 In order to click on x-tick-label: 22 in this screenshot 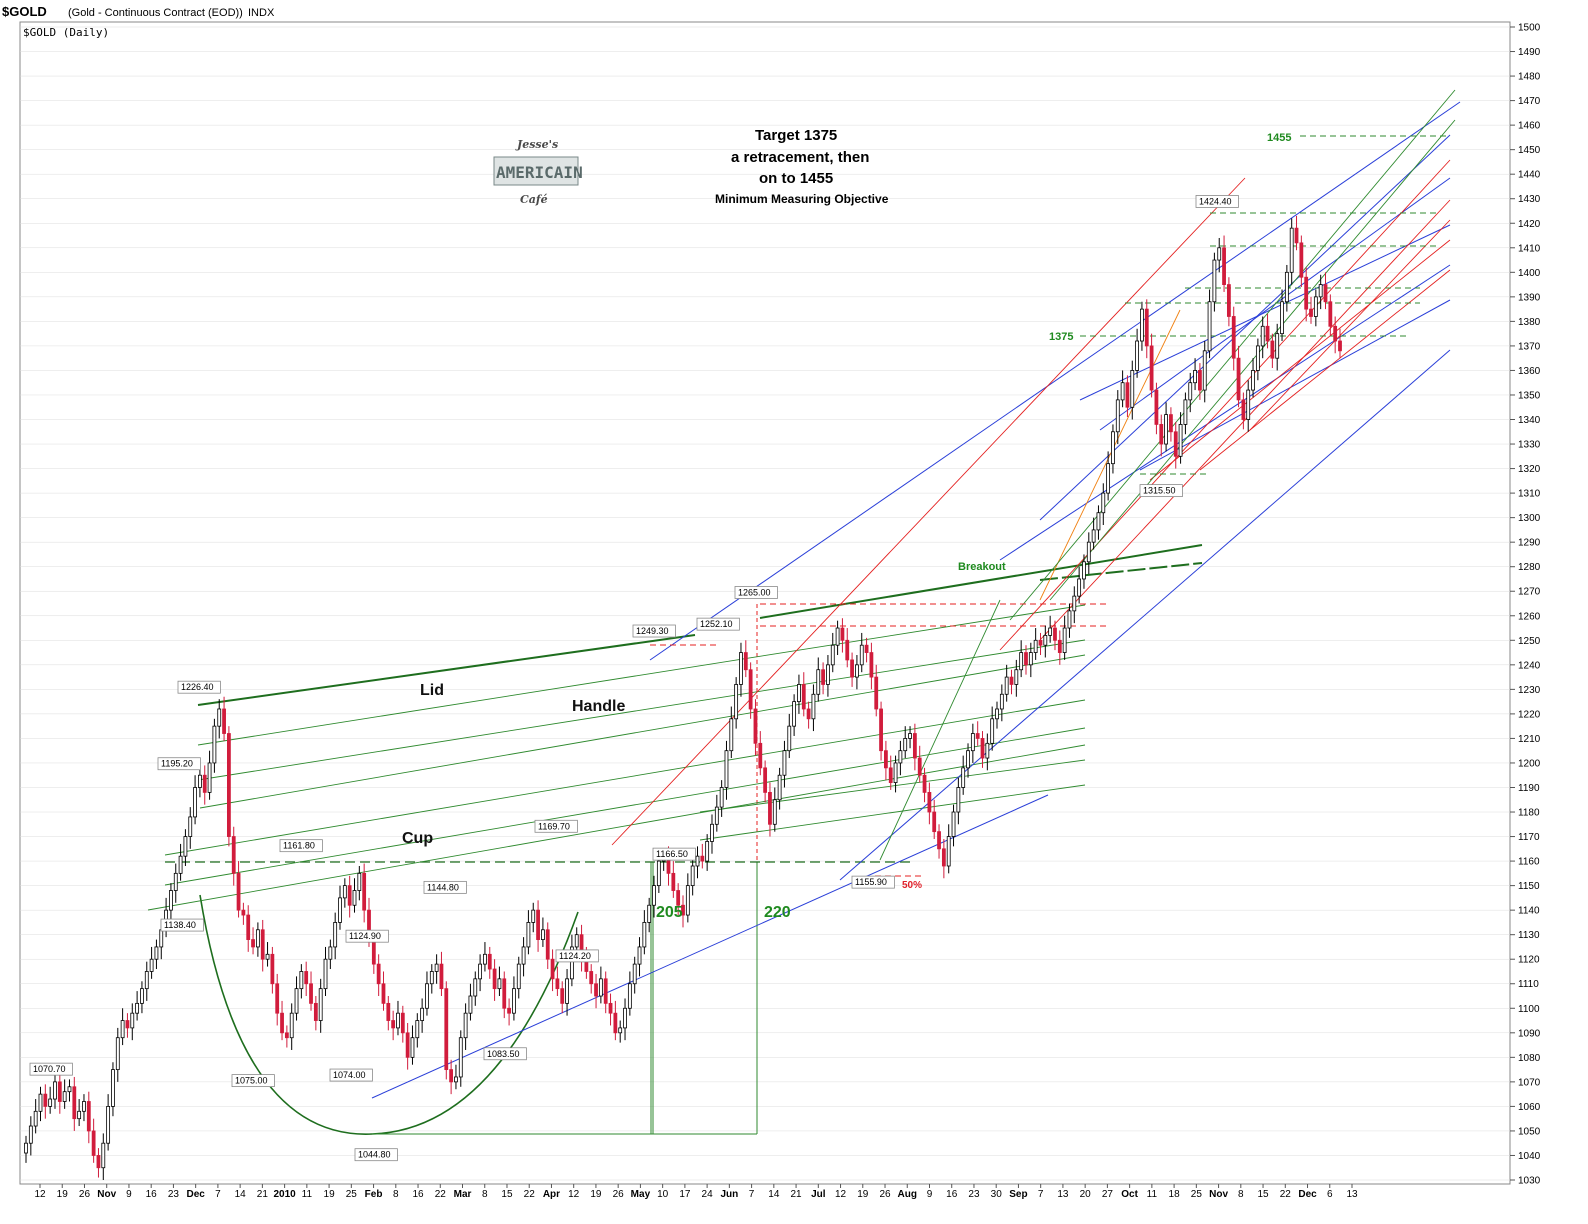, I will do `click(1286, 1194)`.